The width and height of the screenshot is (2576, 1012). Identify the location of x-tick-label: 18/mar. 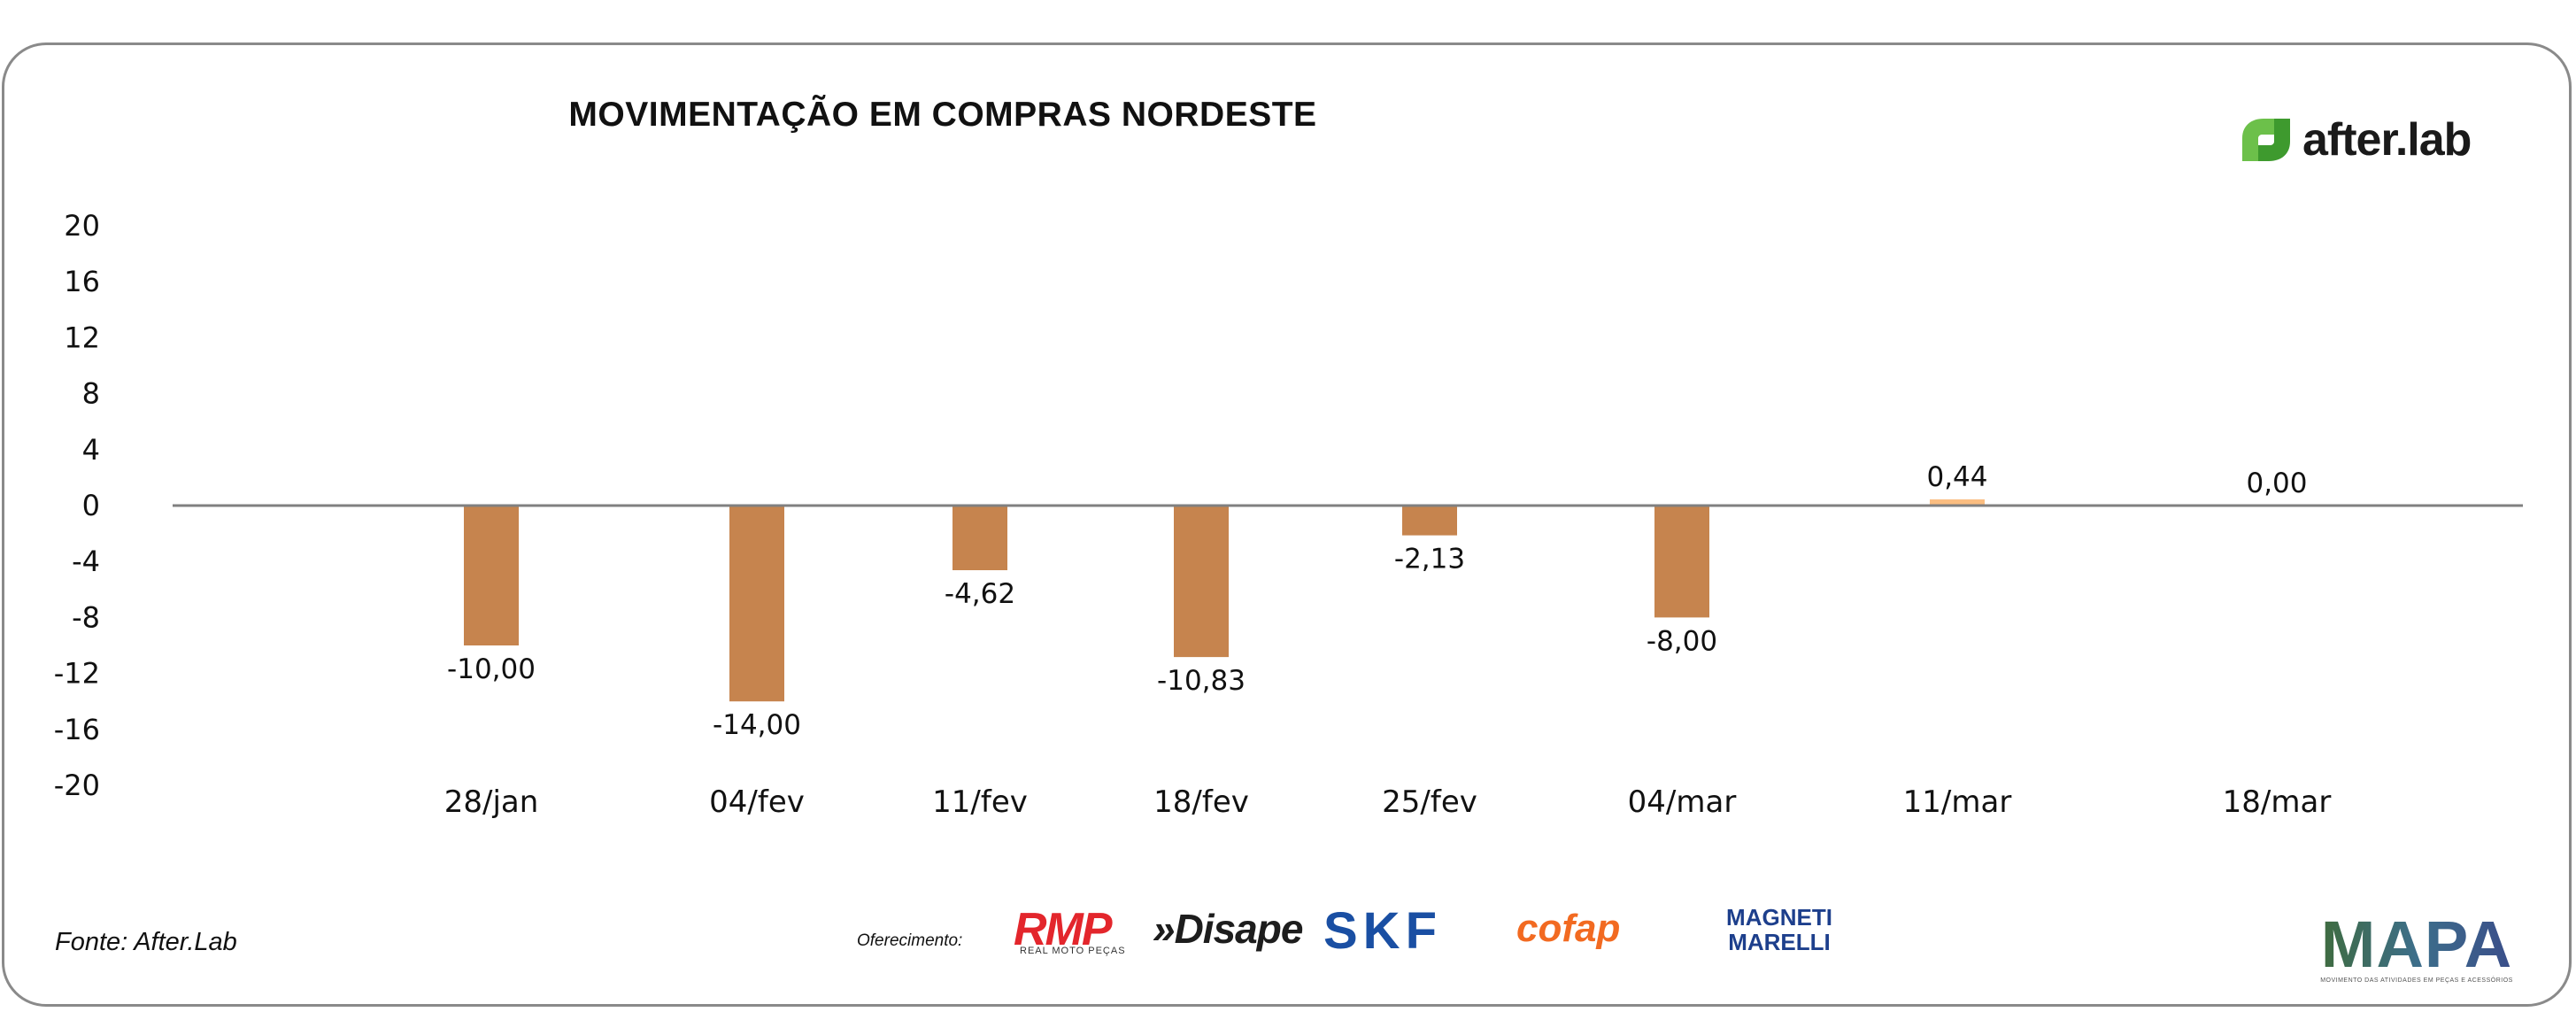
(2277, 802).